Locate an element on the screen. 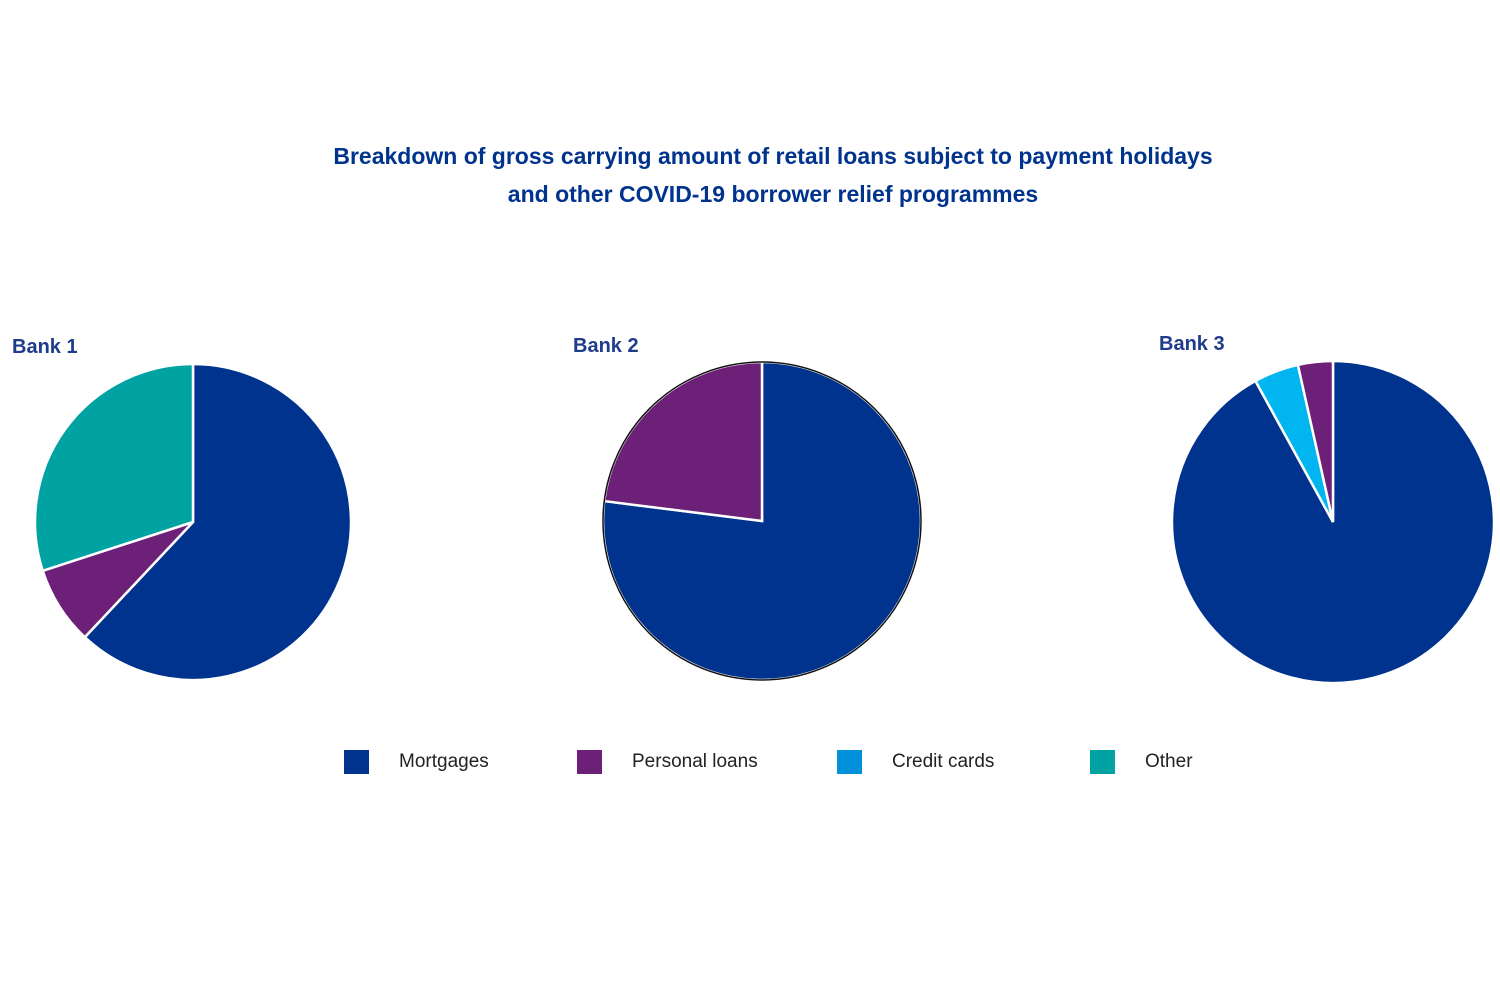 Image resolution: width=1500 pixels, height=1002 pixels. legend-item-credit-cards: Credit cards is located at coordinates (915, 762).